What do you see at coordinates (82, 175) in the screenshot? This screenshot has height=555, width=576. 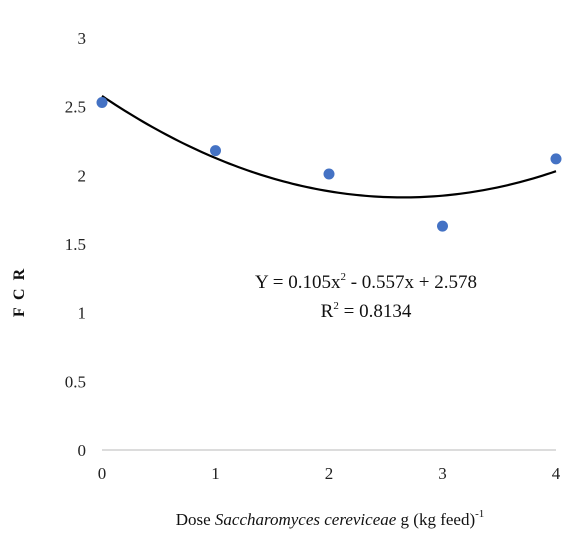 I see `y-tick-label: 2` at bounding box center [82, 175].